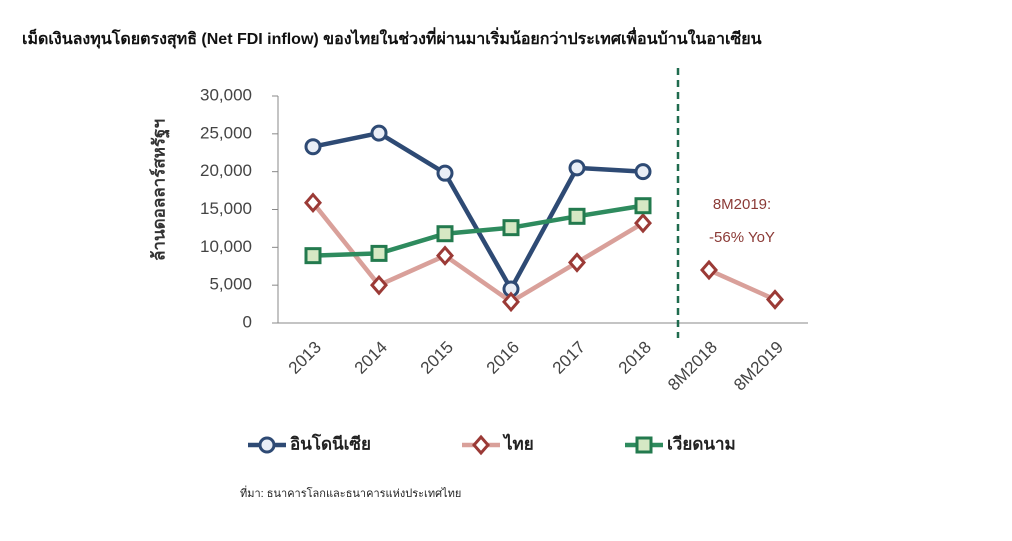  Describe the element at coordinates (330, 443) in the screenshot. I see `legend-label: อินโดนีเซีย` at that location.